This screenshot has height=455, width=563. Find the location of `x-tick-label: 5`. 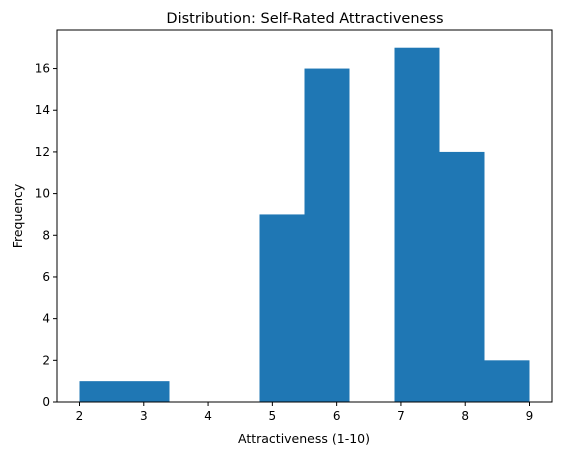

x-tick-label: 5 is located at coordinates (273, 416).